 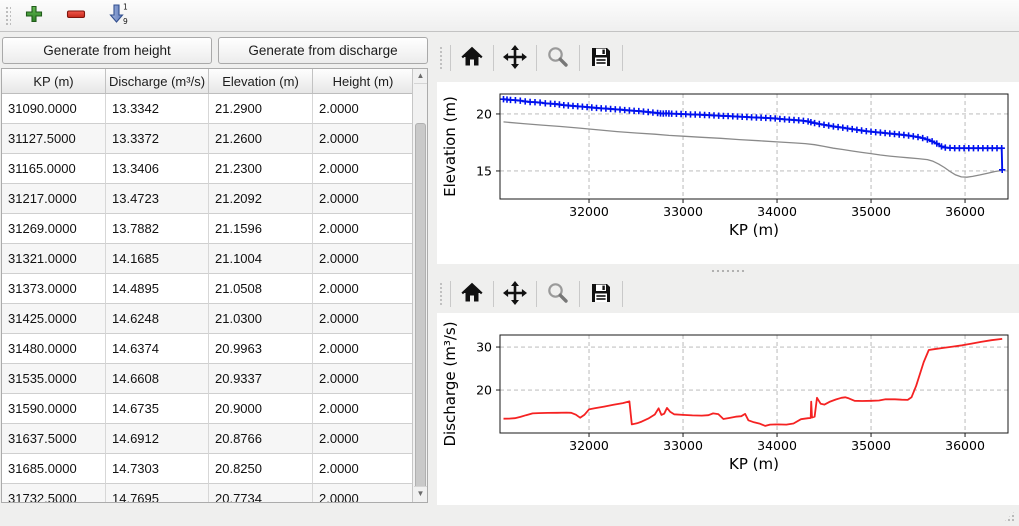 I want to click on table-row: 31637.5000 14.6912 20.8766 2.0000, so click(x=214, y=439).